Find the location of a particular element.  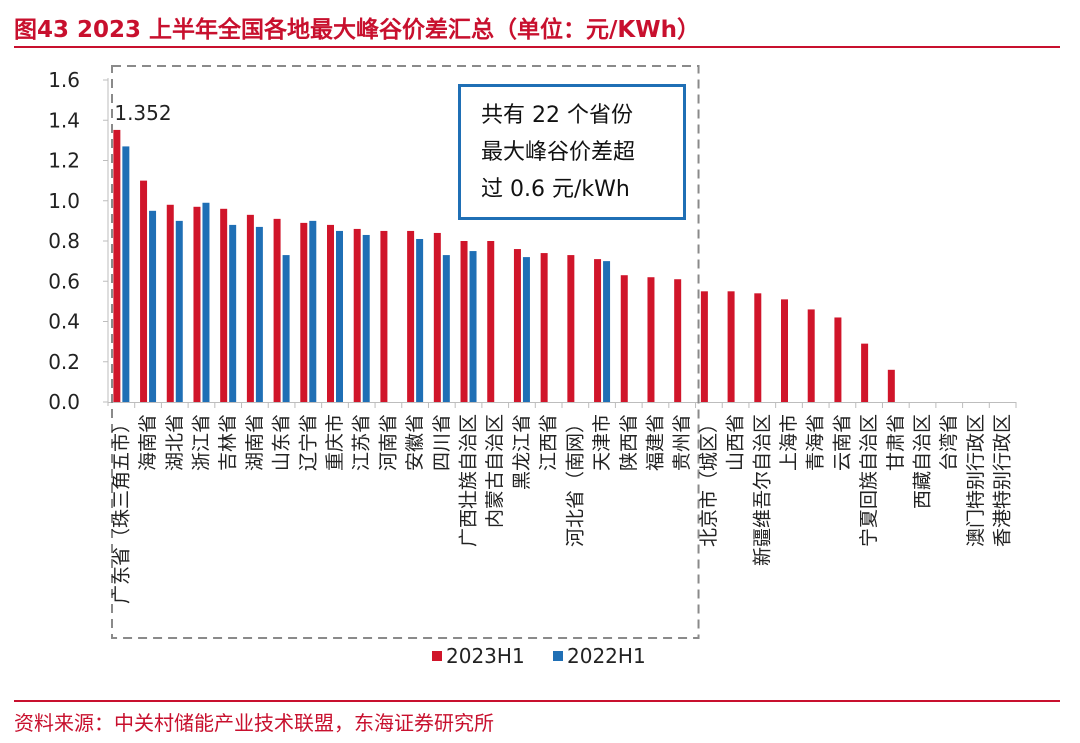

x-category-label: 贵州省 is located at coordinates (682, 442).